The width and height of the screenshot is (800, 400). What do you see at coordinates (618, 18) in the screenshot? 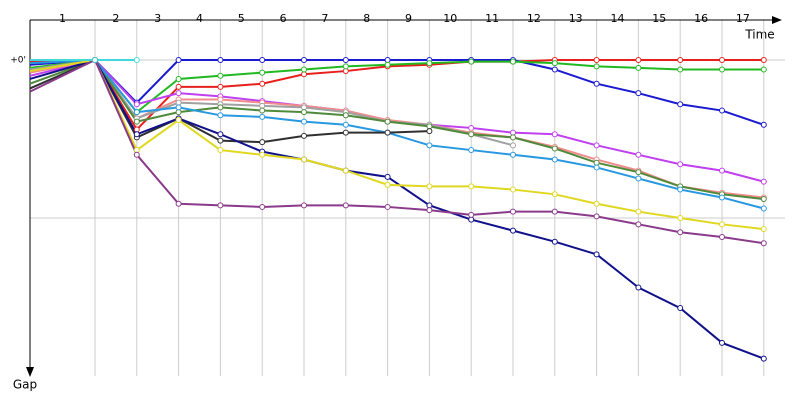
I see `x-tick-label: 14` at bounding box center [618, 18].